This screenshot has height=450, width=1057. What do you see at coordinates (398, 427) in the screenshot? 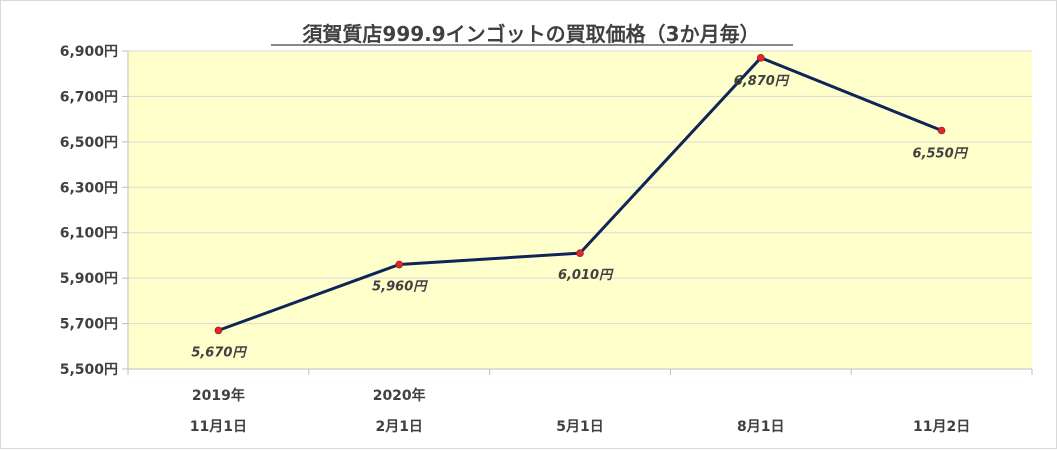
I see `x-tick-label-1-date: 2月1日` at bounding box center [398, 427].